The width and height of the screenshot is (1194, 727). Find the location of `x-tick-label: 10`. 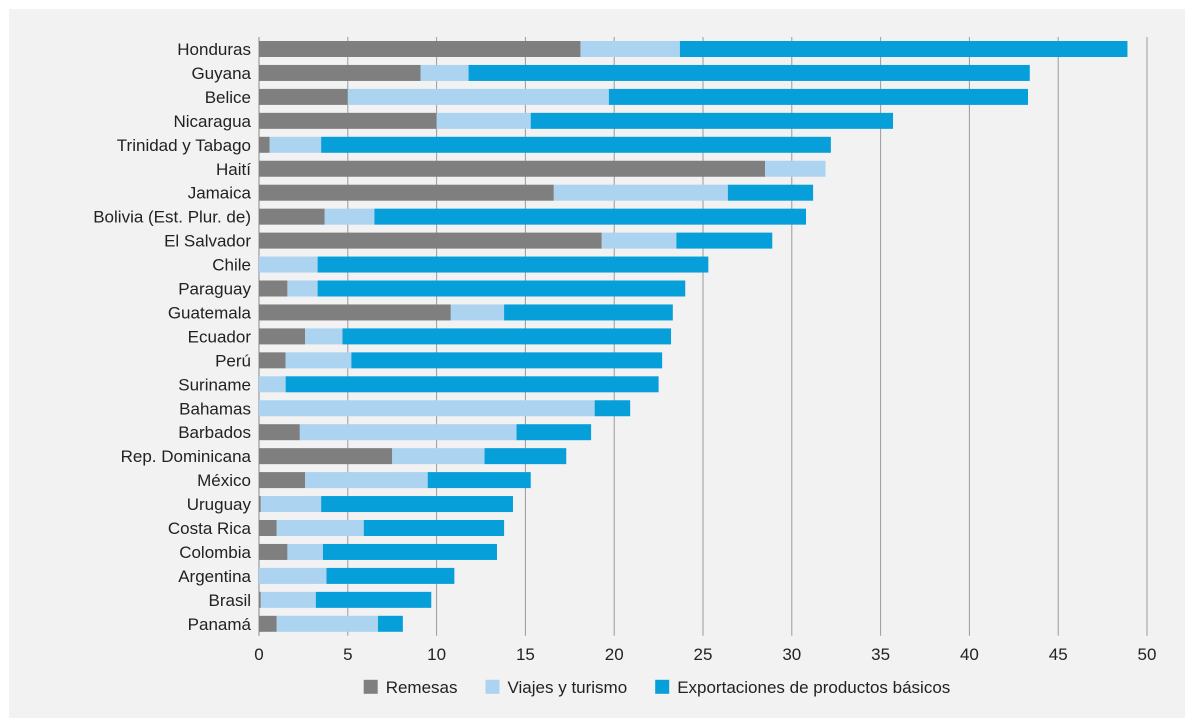

x-tick-label: 10 is located at coordinates (436, 654).